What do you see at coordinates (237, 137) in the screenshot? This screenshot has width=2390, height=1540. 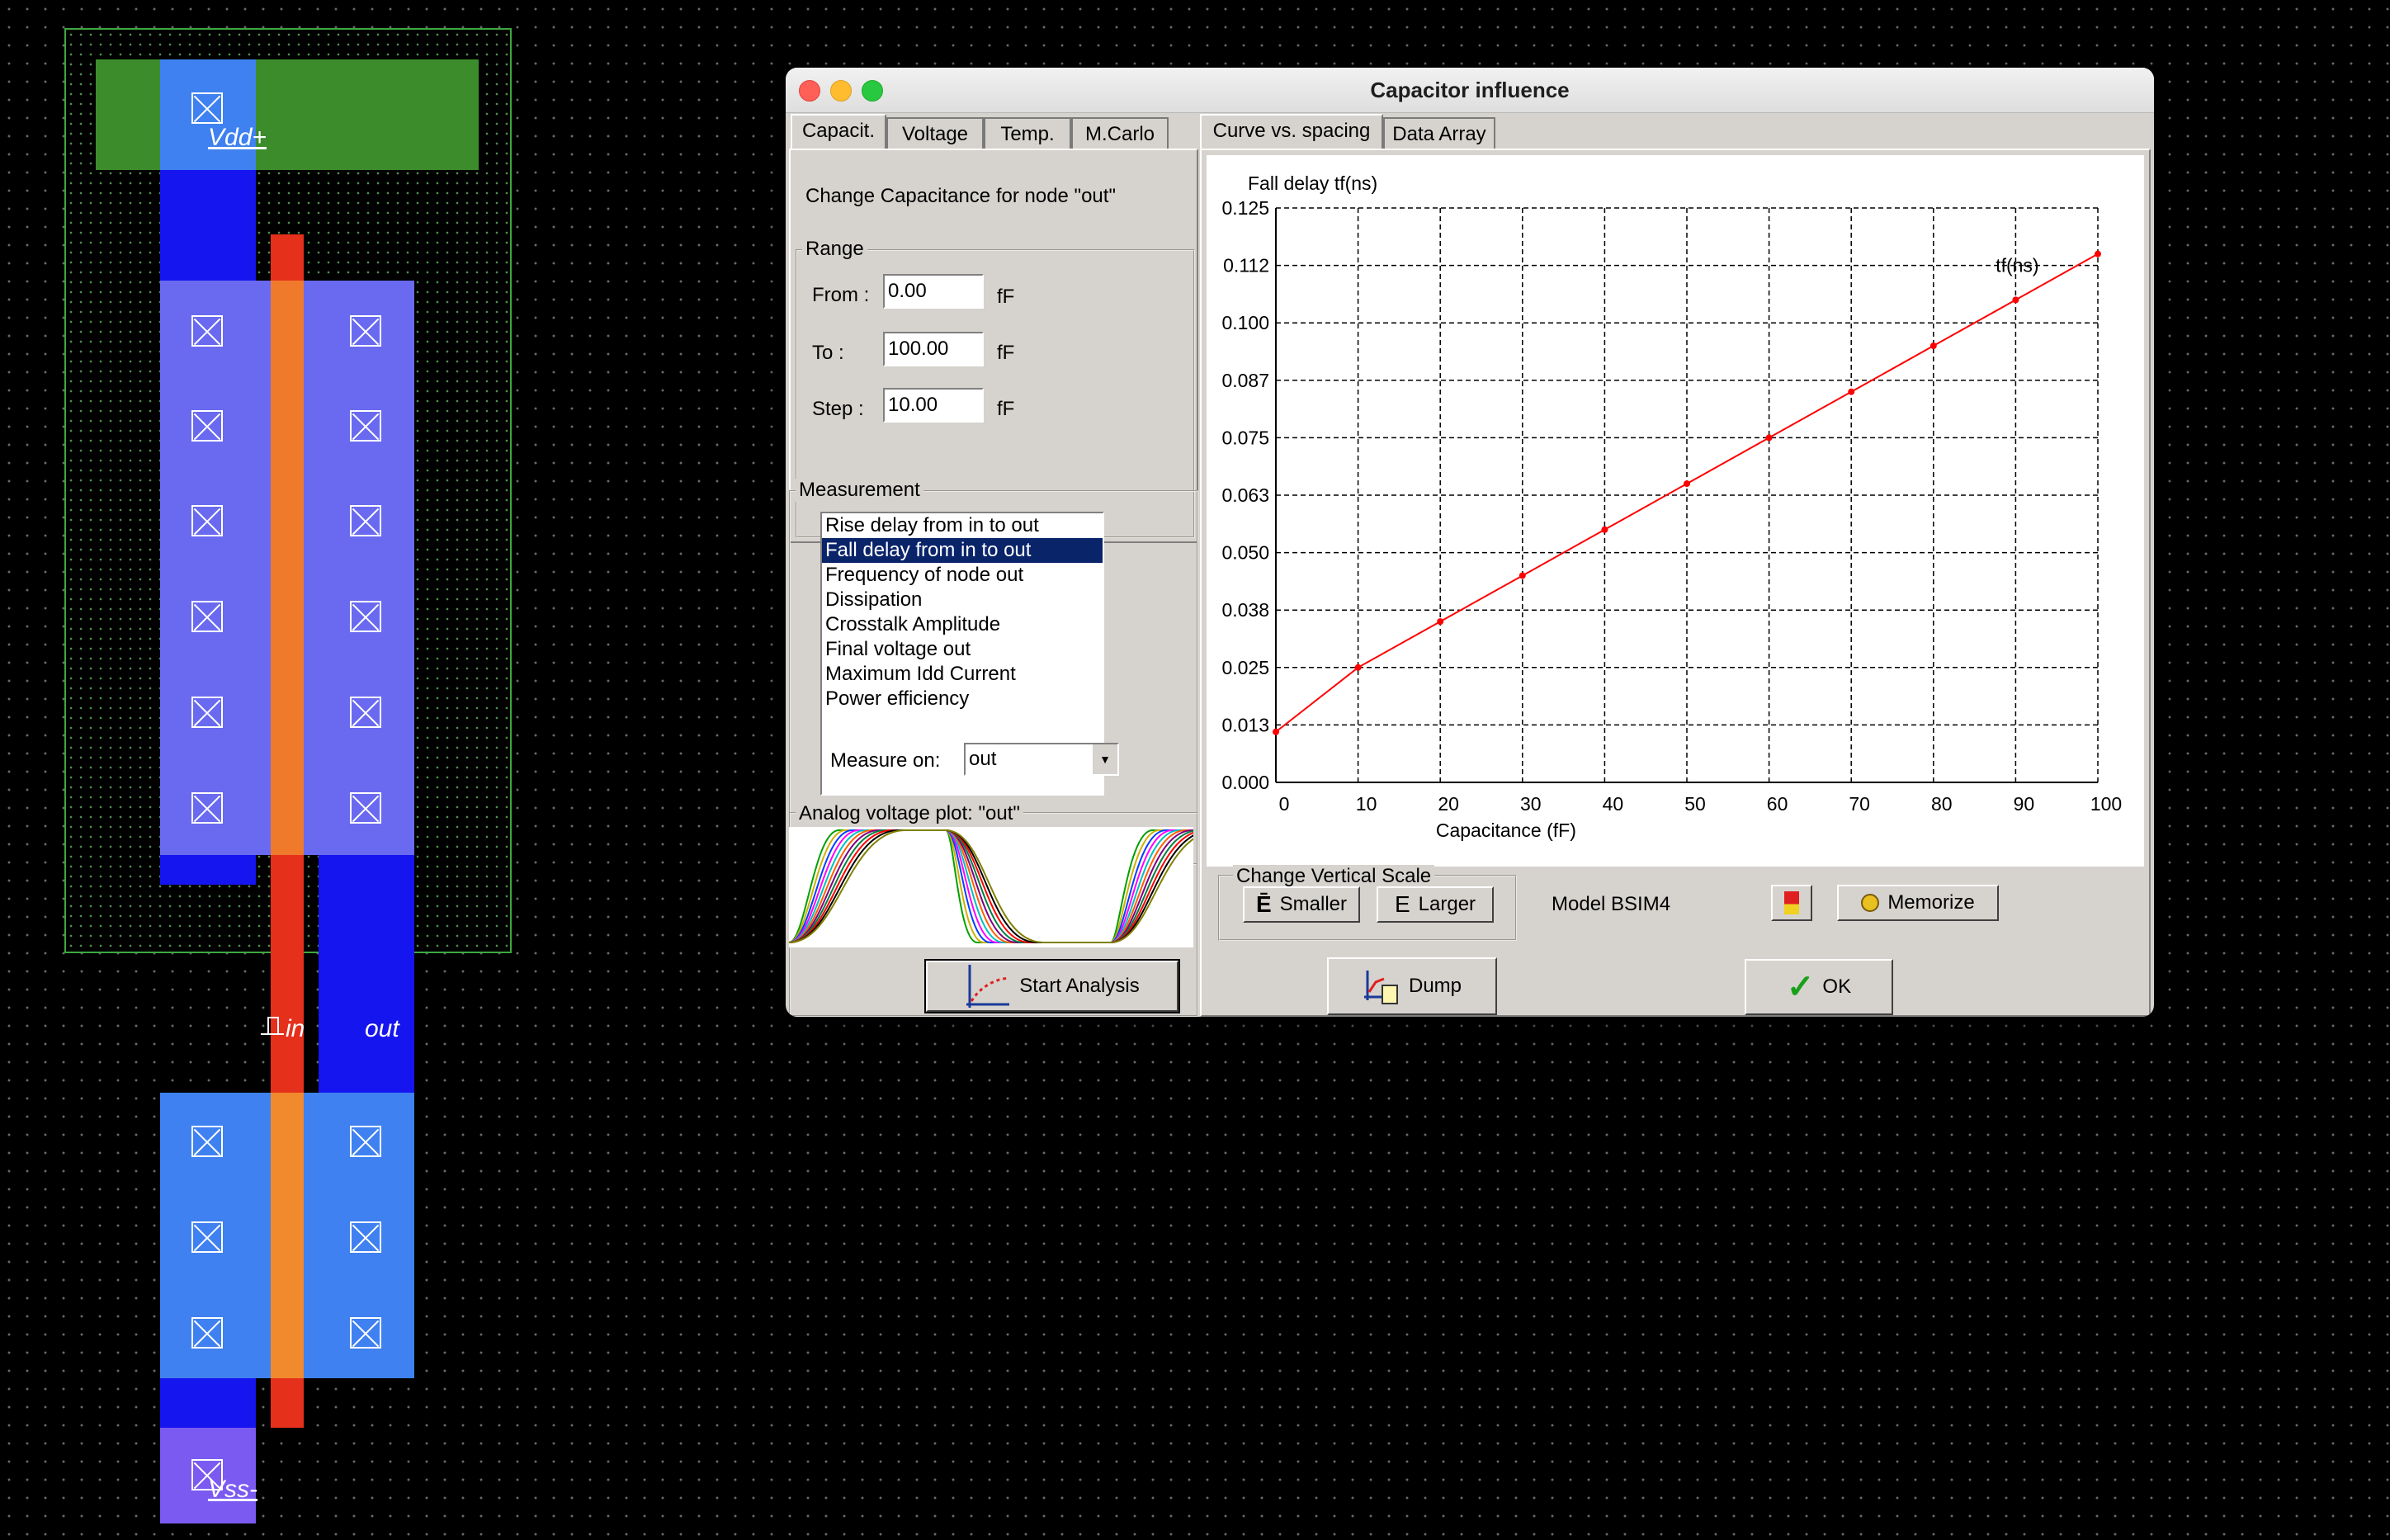 I see `vdd-label: Vdd+` at bounding box center [237, 137].